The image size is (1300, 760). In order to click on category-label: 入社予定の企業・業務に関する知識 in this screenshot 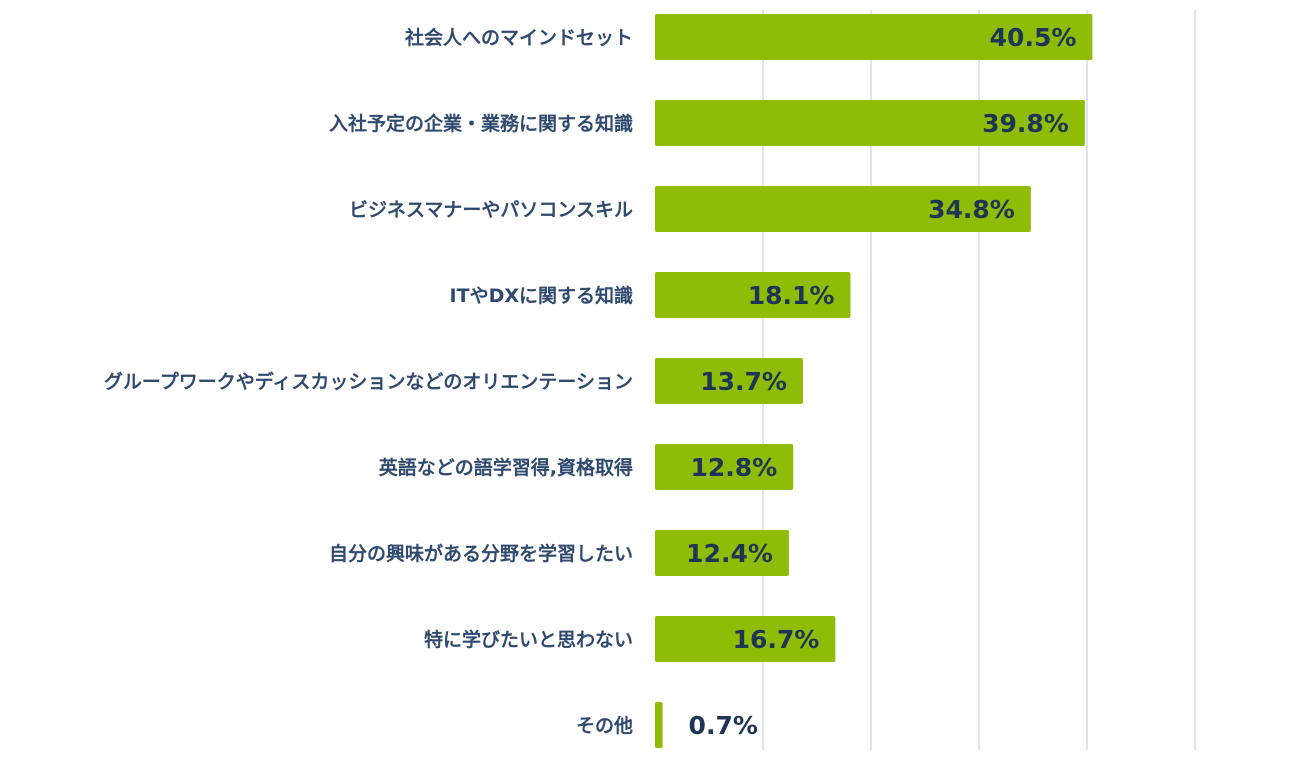, I will do `click(481, 123)`.